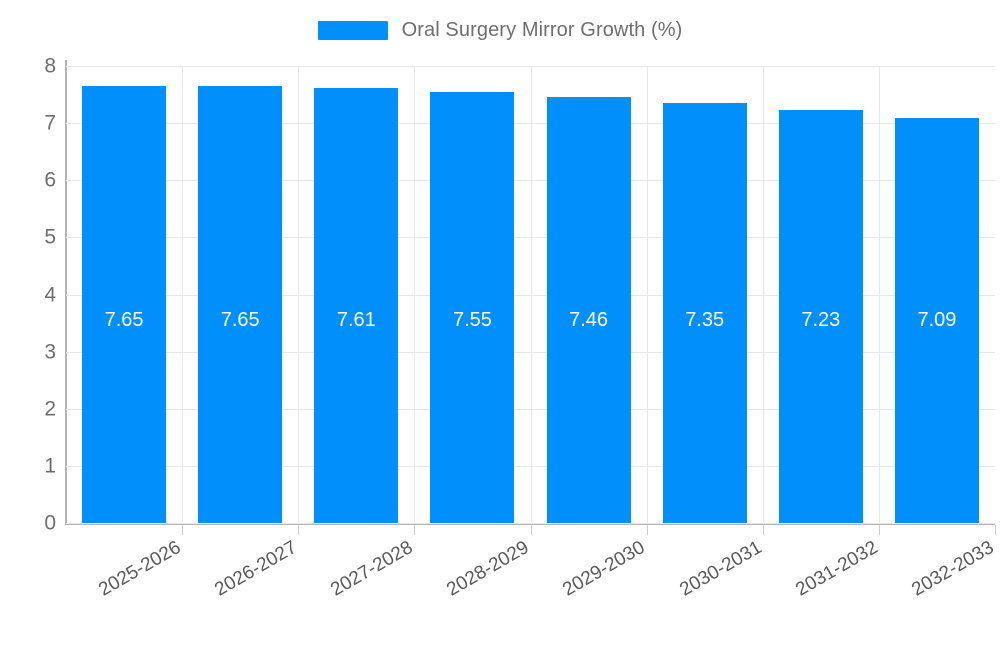 Image resolution: width=1000 pixels, height=656 pixels. Describe the element at coordinates (50, 123) in the screenshot. I see `y-axis-tick-label: 7` at that location.